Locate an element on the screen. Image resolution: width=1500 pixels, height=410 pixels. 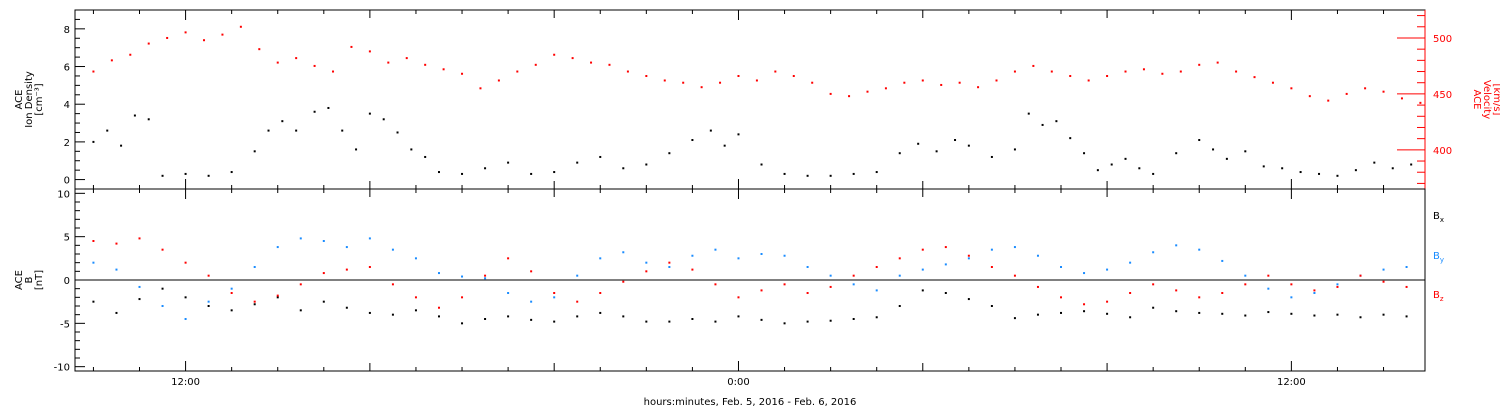
legend-by: By is located at coordinates (1438, 257).